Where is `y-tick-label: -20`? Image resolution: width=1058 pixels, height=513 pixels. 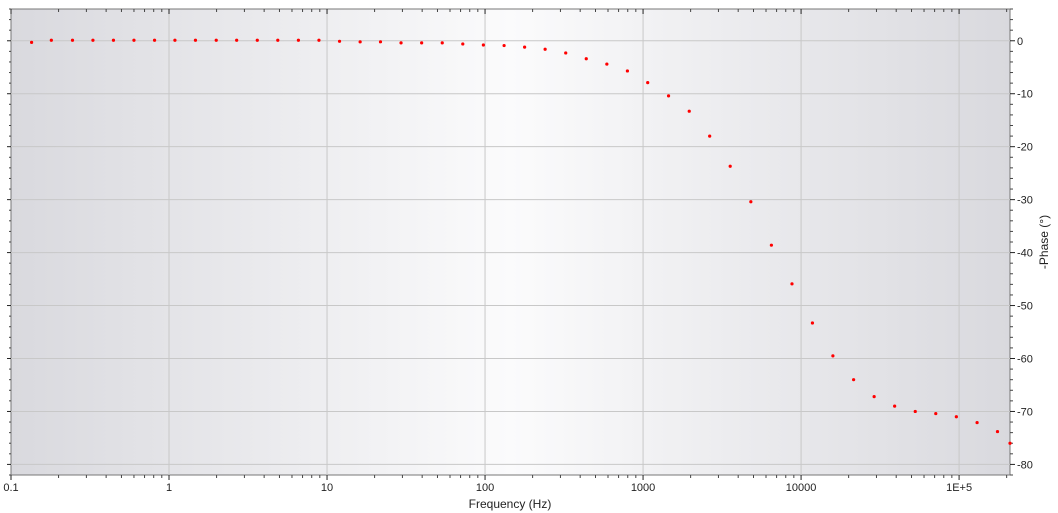
y-tick-label: -20 is located at coordinates (1025, 148).